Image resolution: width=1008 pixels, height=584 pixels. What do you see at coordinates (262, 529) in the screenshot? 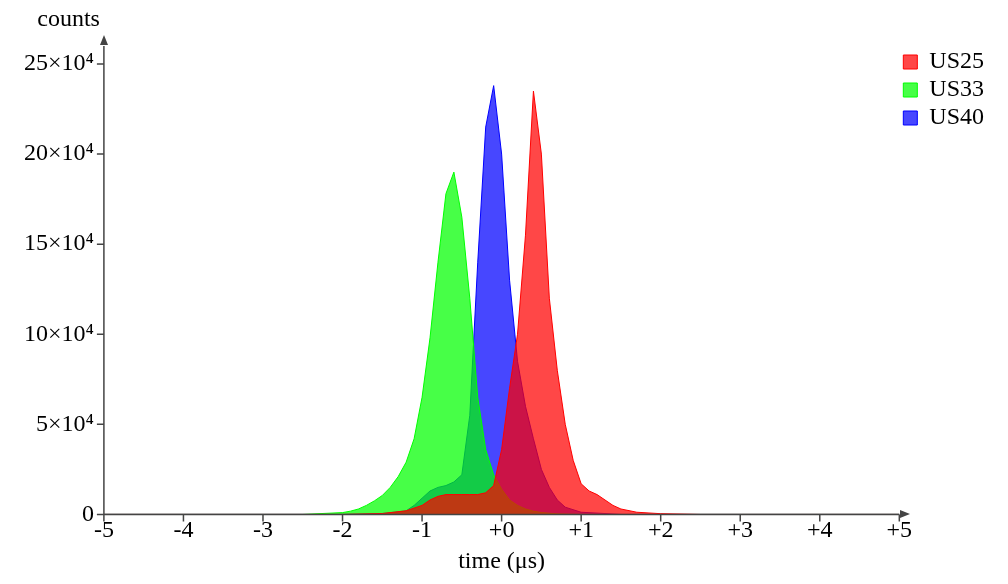
I see `x-tick-label: -3` at bounding box center [262, 529].